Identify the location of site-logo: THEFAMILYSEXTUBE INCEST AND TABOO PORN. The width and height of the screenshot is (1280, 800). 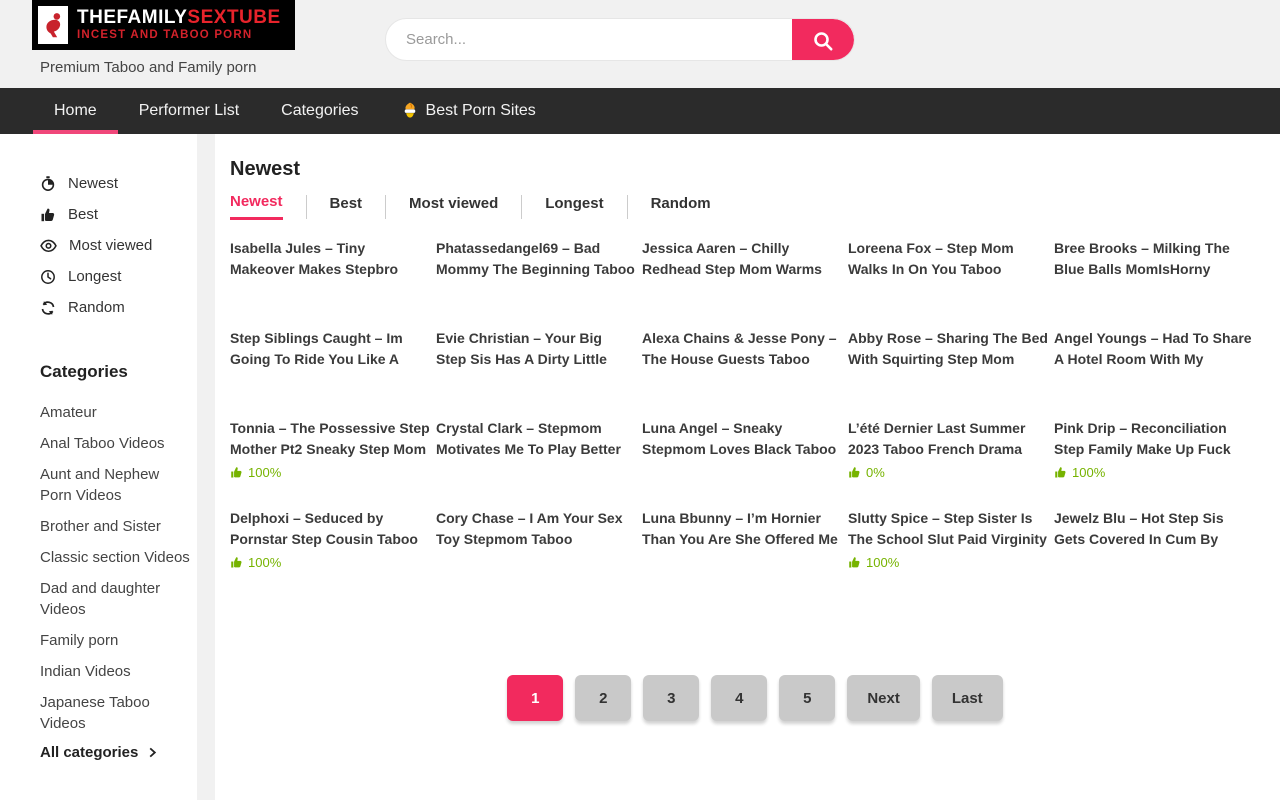
(163, 25).